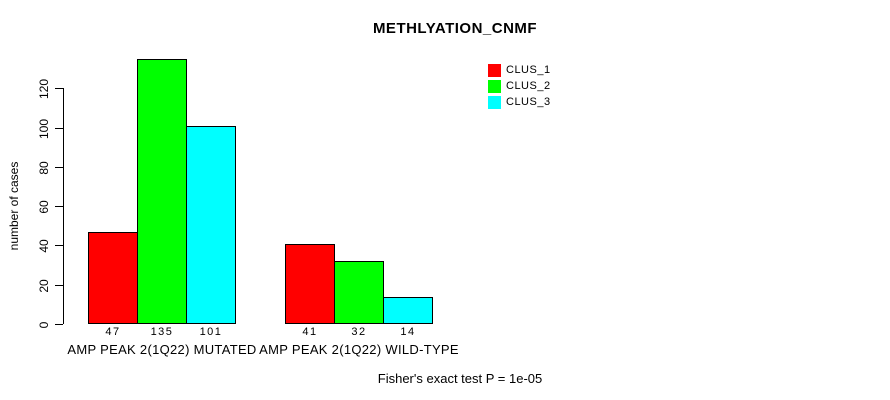 The height and width of the screenshot is (400, 890). Describe the element at coordinates (44, 245) in the screenshot. I see `y-tick-label: 40` at that location.